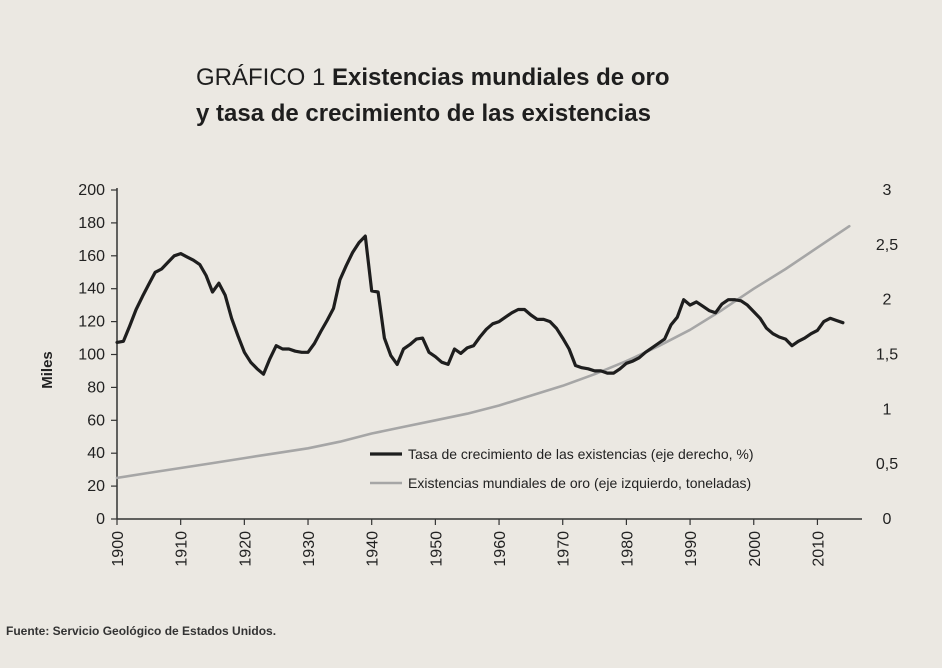  I want to click on x-tick-label: 1910, so click(182, 549).